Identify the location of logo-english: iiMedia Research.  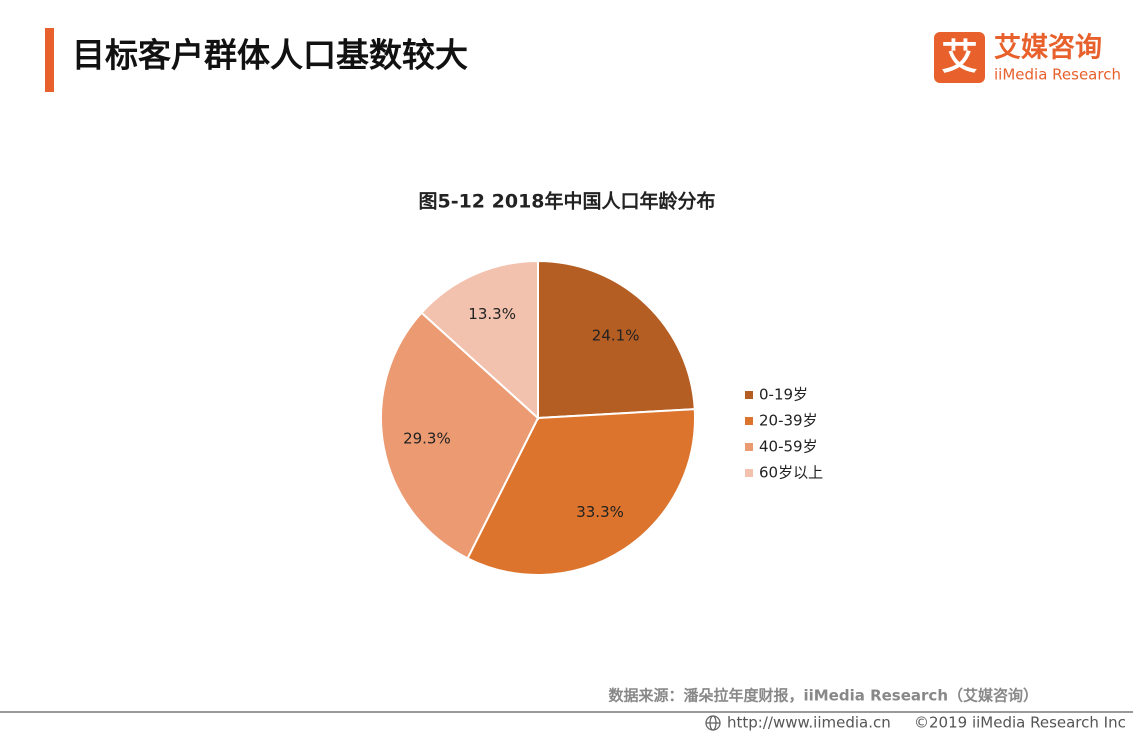
(1057, 75).